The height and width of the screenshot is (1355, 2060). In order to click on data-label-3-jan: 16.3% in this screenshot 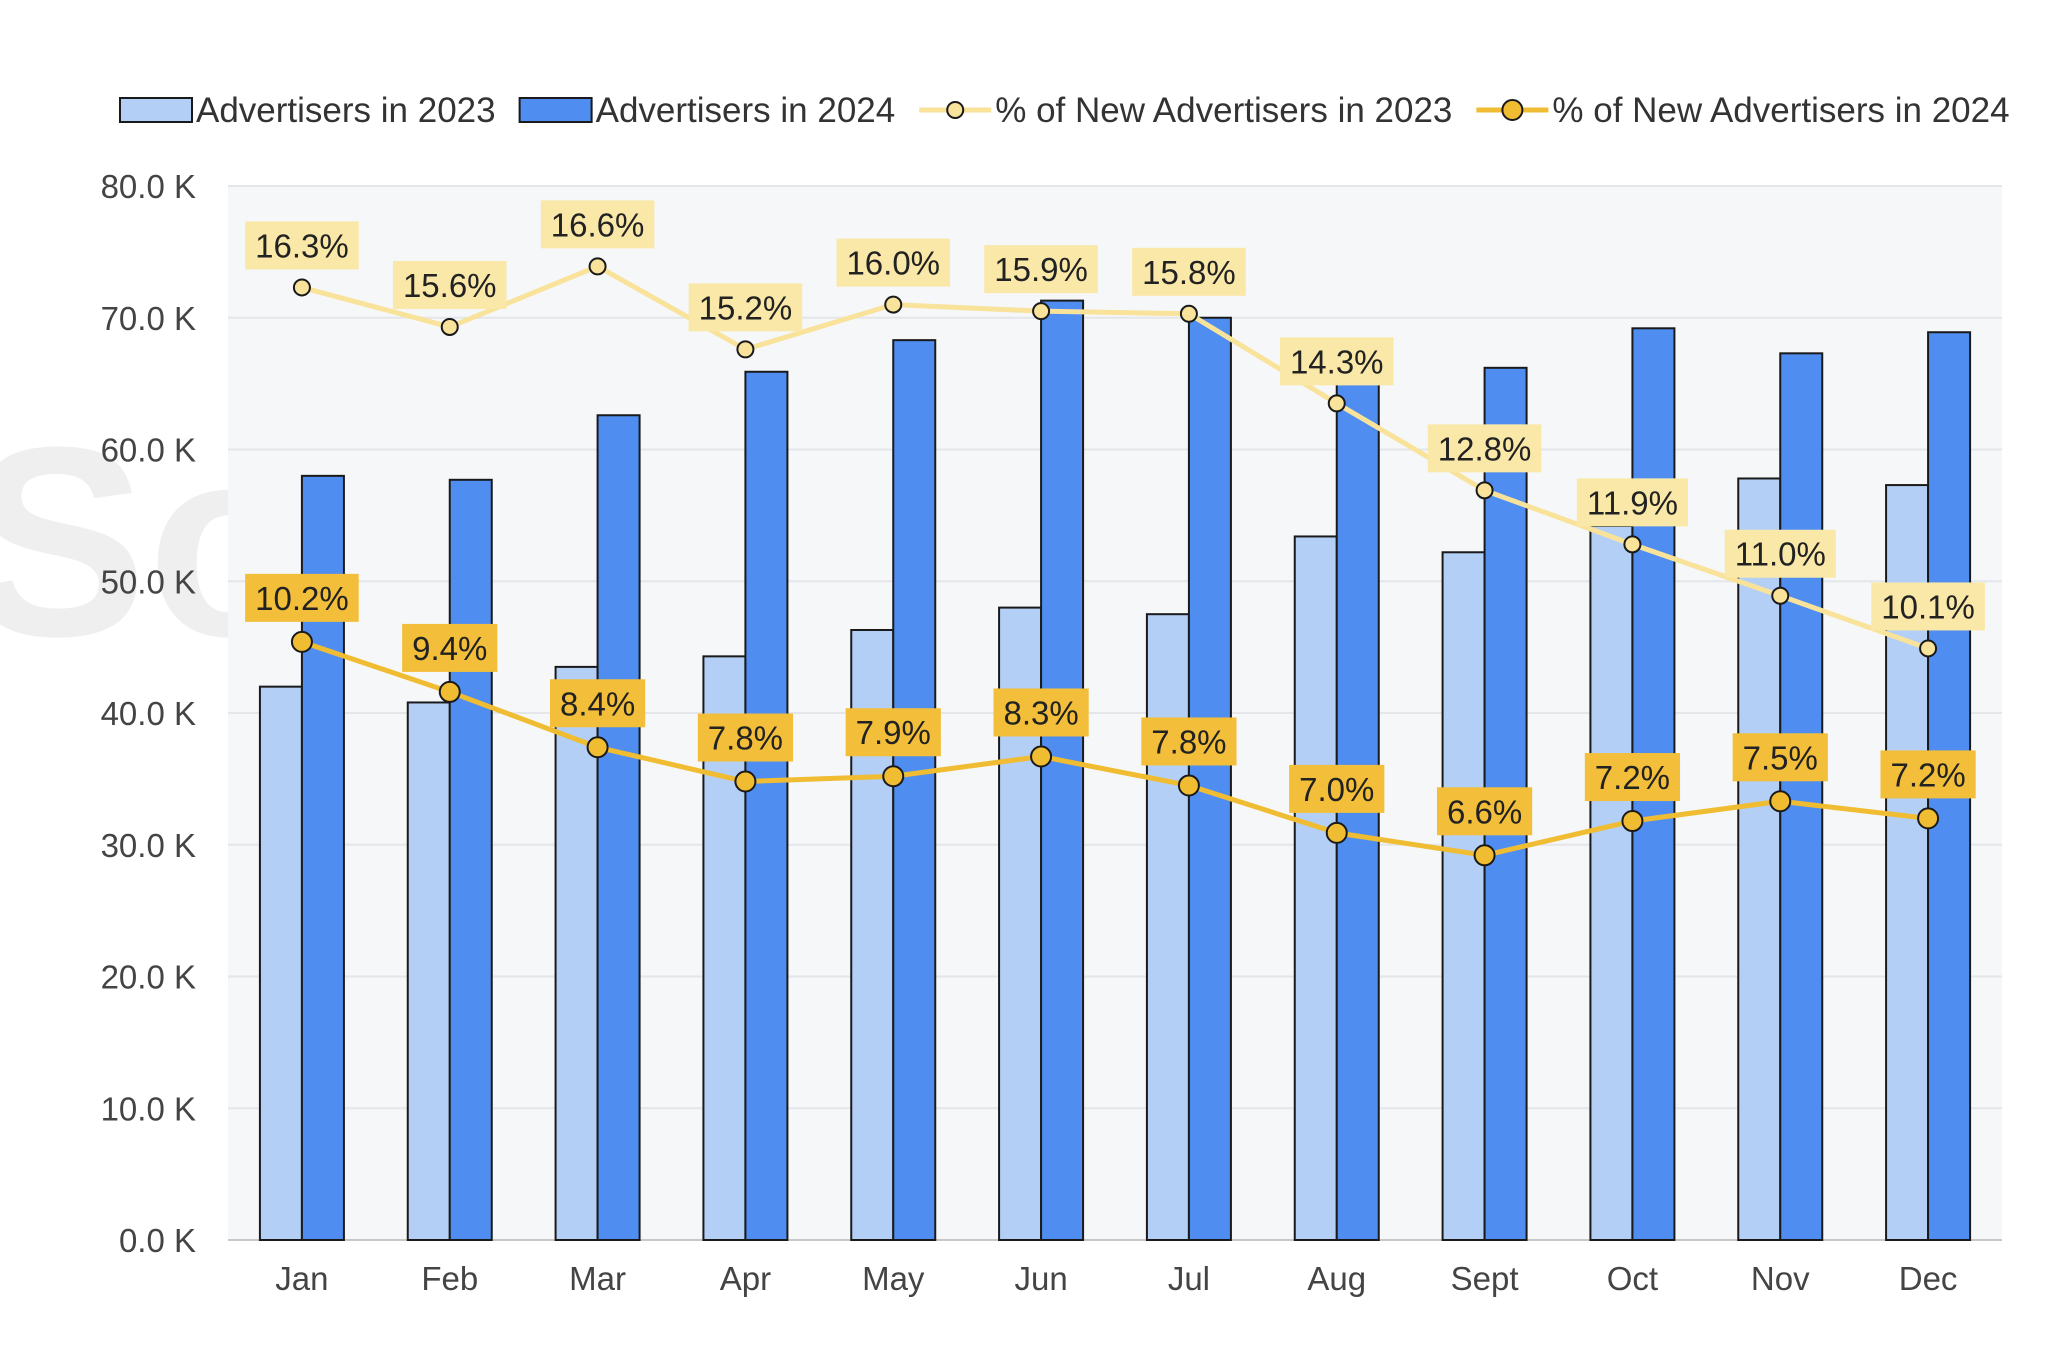, I will do `click(302, 245)`.